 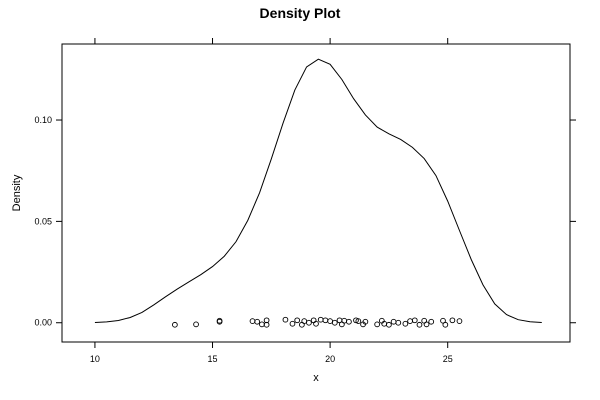 I want to click on y-tick-label: 0.10, so click(x=43, y=120).